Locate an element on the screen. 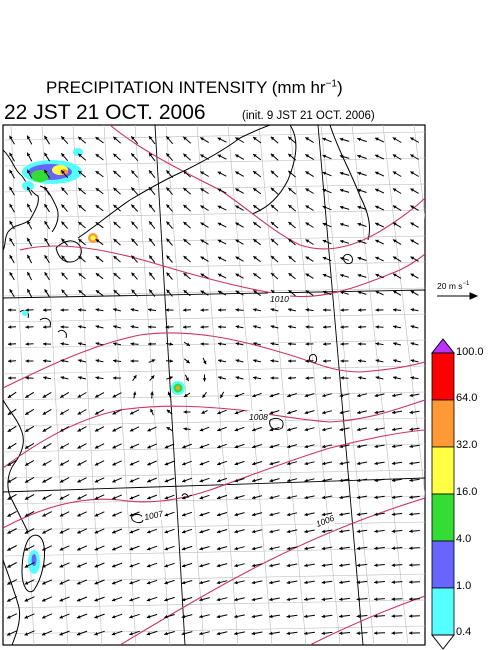 The width and height of the screenshot is (500, 650). graticule-meridian is located at coordinates (152, 385).